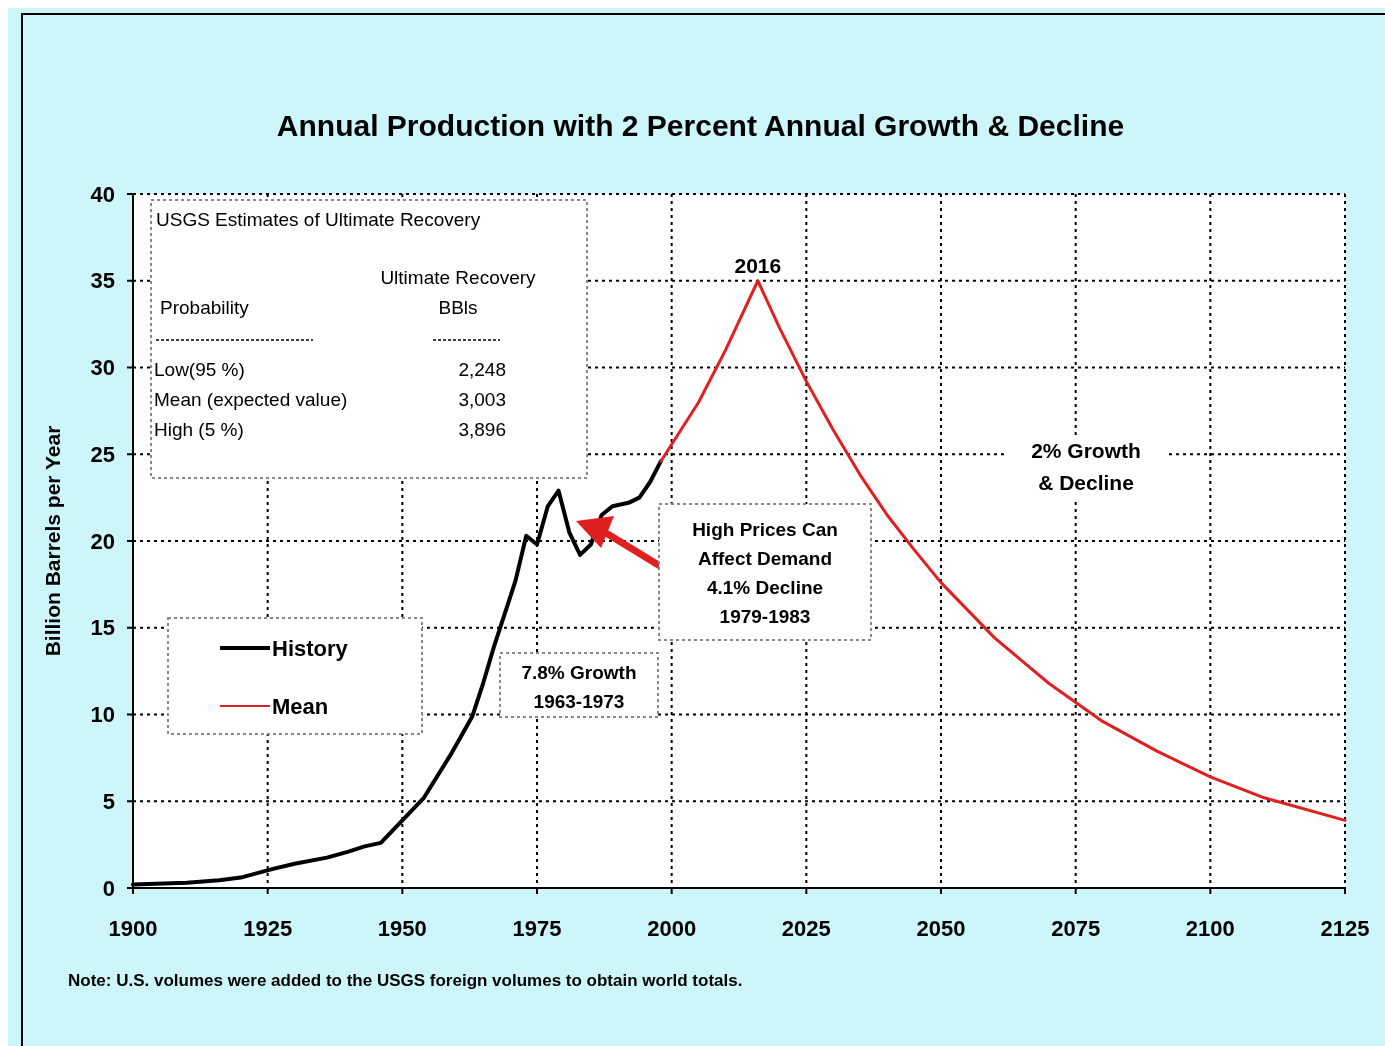 This screenshot has width=1385, height=1046. What do you see at coordinates (458, 292) in the screenshot?
I see `annotation: Ultimate Recovery BBls` at bounding box center [458, 292].